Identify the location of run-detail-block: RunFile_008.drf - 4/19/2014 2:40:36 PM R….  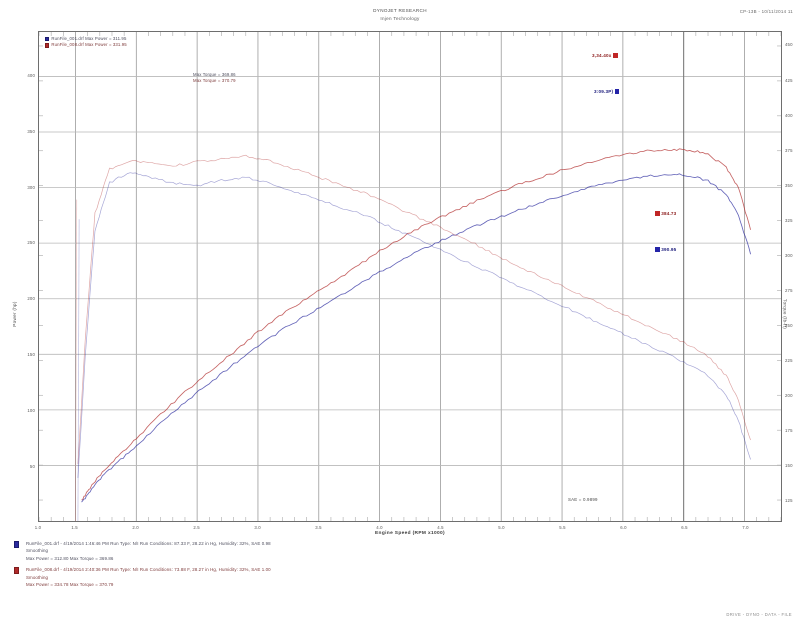
(400, 577).